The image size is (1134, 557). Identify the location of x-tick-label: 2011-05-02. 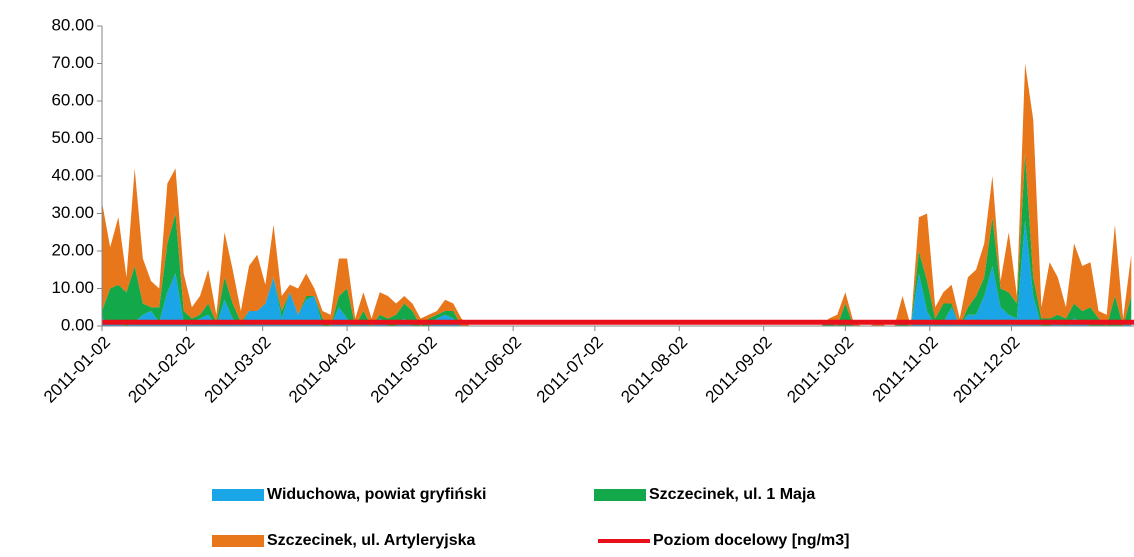
(404, 370).